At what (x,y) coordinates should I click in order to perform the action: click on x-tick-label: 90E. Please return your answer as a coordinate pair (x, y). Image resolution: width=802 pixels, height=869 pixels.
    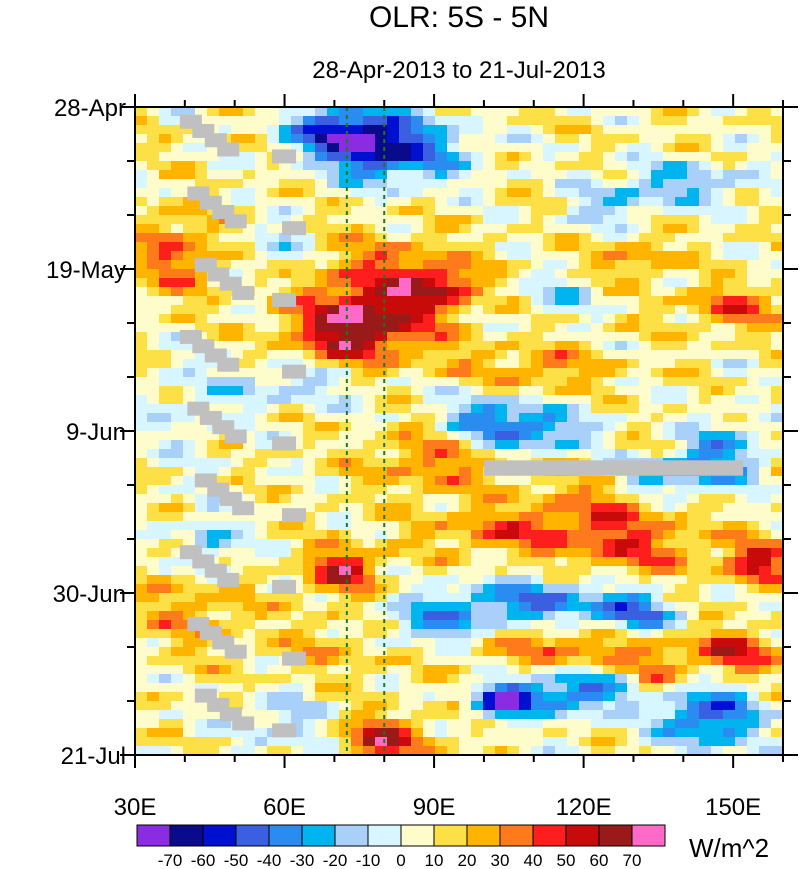
    Looking at the image, I should click on (434, 807).